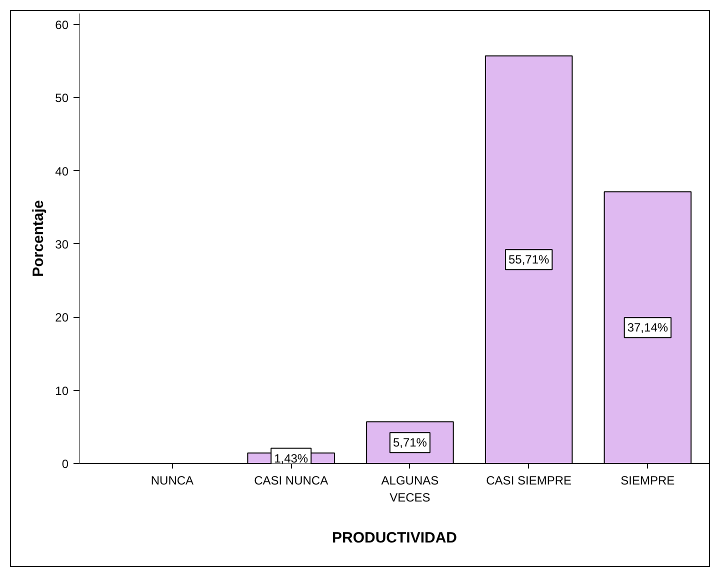 Image resolution: width=712 pixels, height=567 pixels. I want to click on x-tick-label: SIEMPRE, so click(647, 481).